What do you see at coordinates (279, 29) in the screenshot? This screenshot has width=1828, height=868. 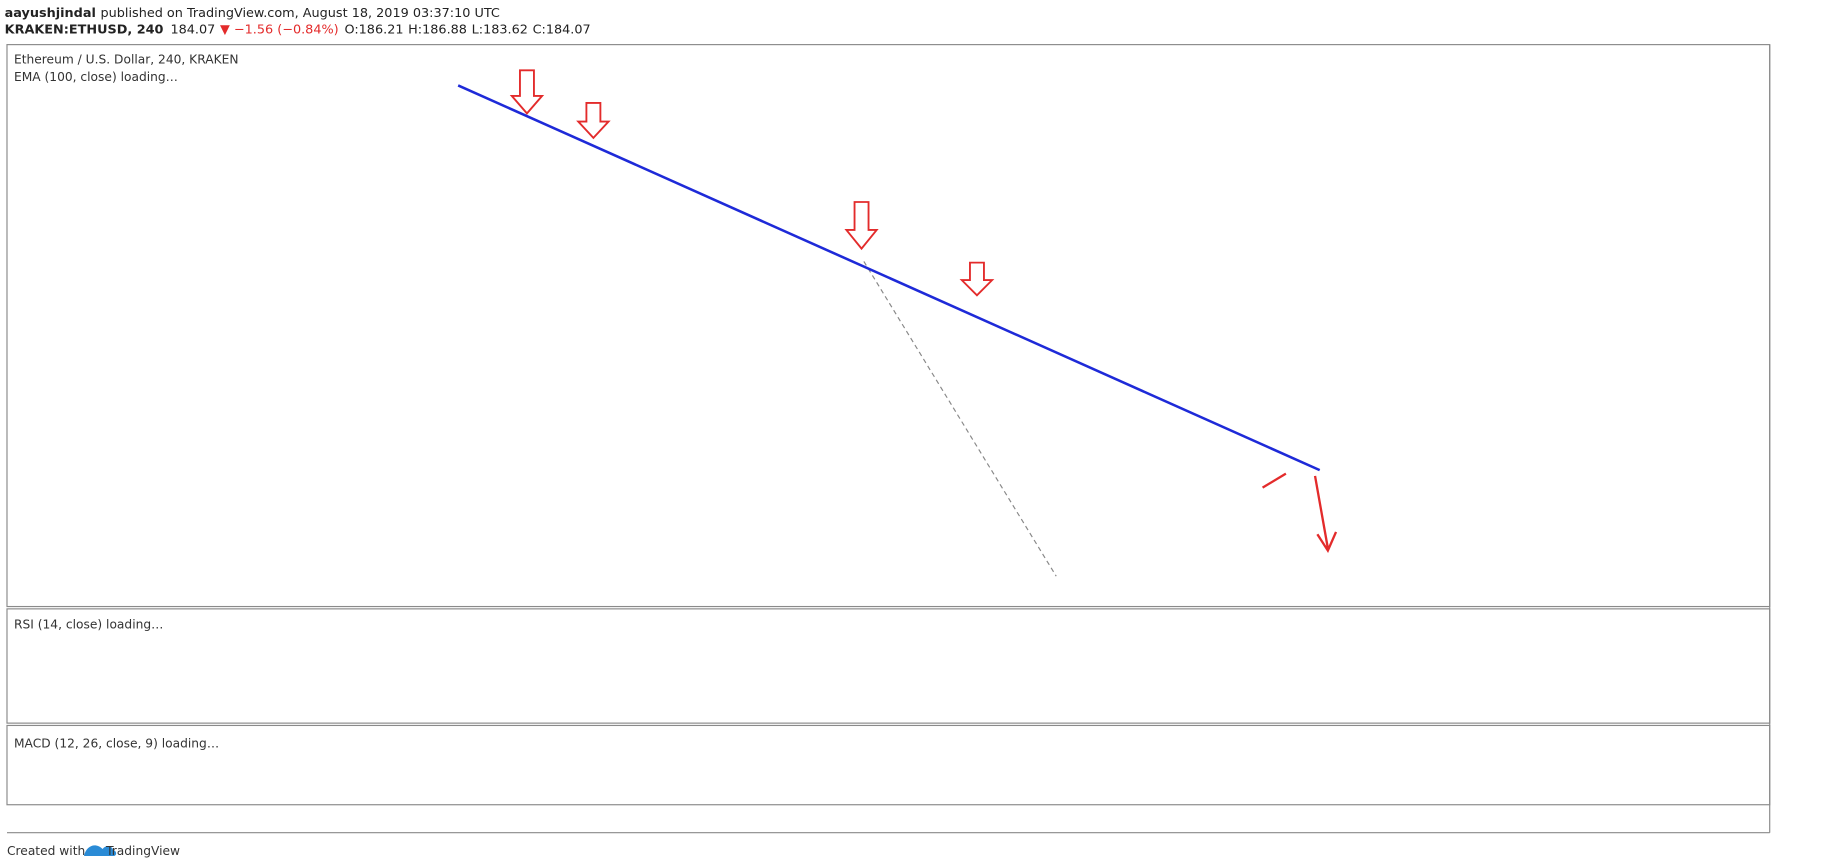 I see `change: ▼ −1.56 (−0.84%)` at bounding box center [279, 29].